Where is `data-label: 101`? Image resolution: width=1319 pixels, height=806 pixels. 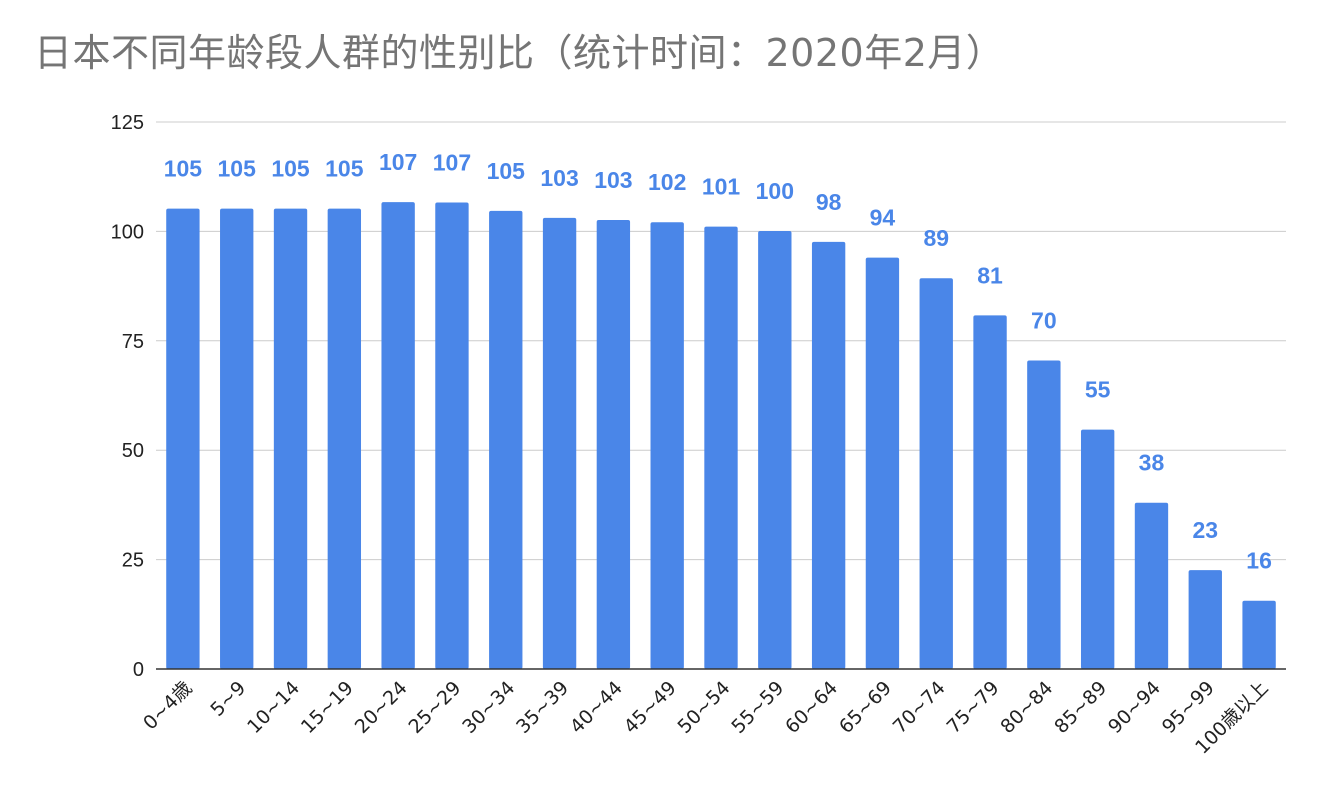
data-label: 101 is located at coordinates (721, 187).